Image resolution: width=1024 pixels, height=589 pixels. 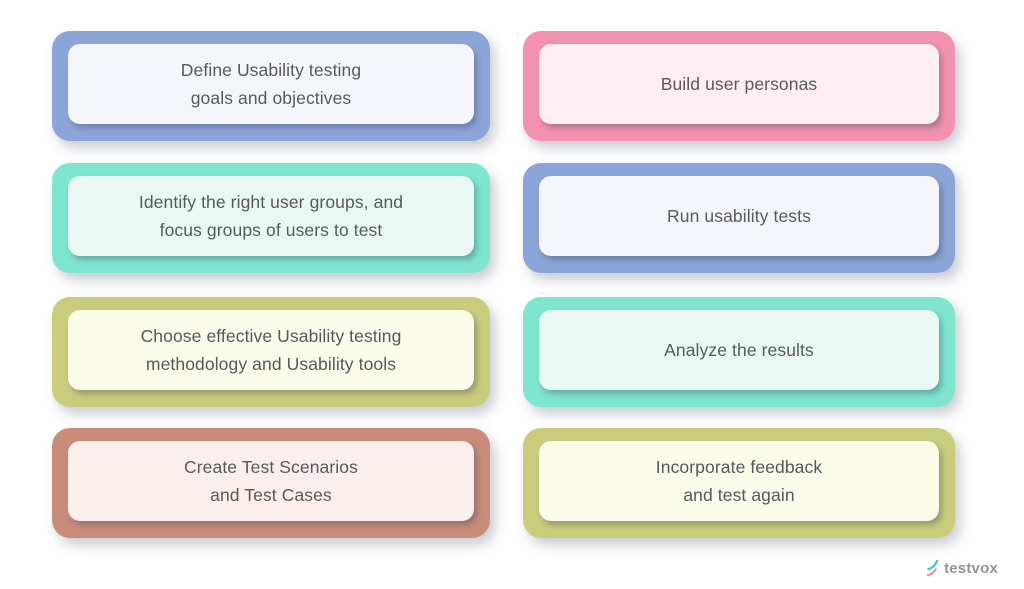 I want to click on step-label: Create Test Scenarios and Test Cases, so click(x=271, y=481).